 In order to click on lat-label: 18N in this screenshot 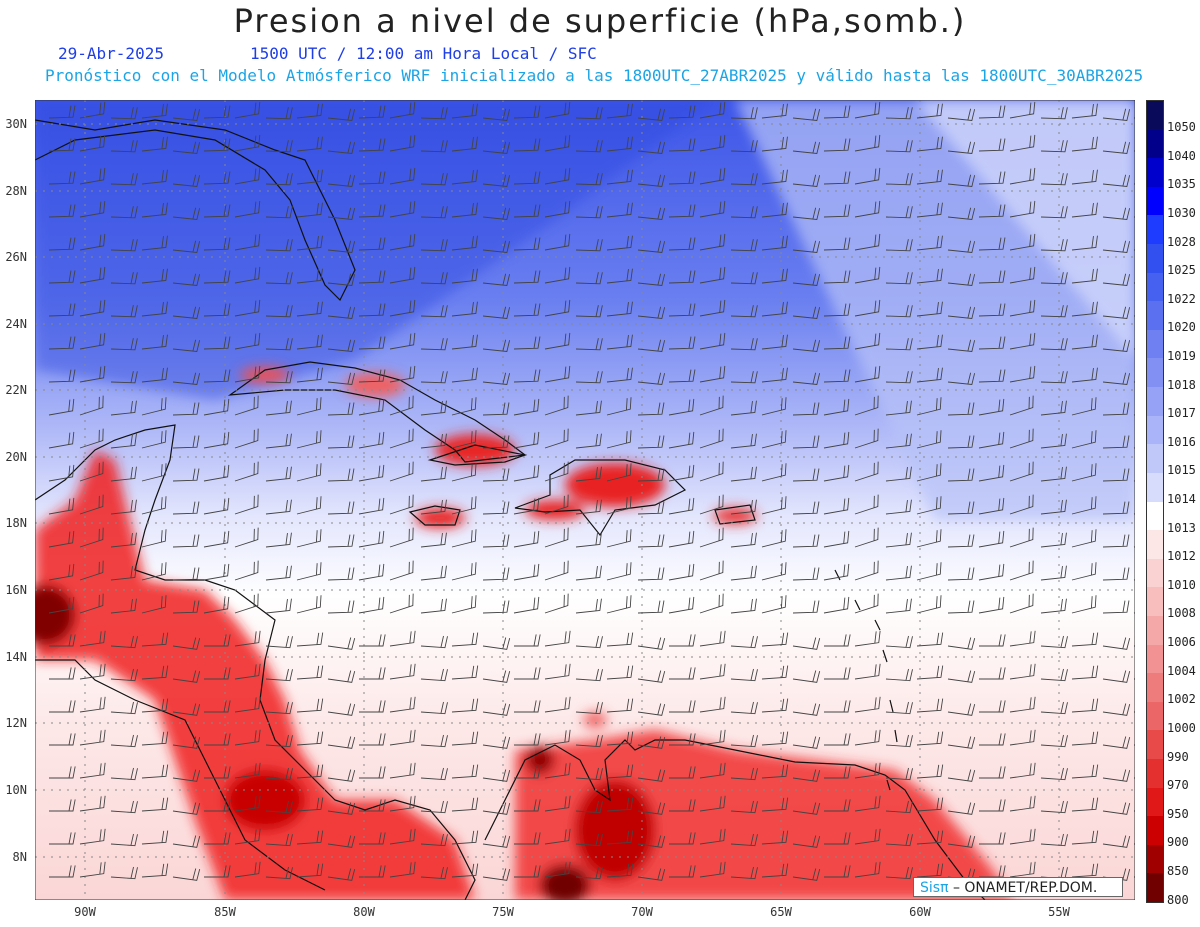, I will do `click(16, 523)`.